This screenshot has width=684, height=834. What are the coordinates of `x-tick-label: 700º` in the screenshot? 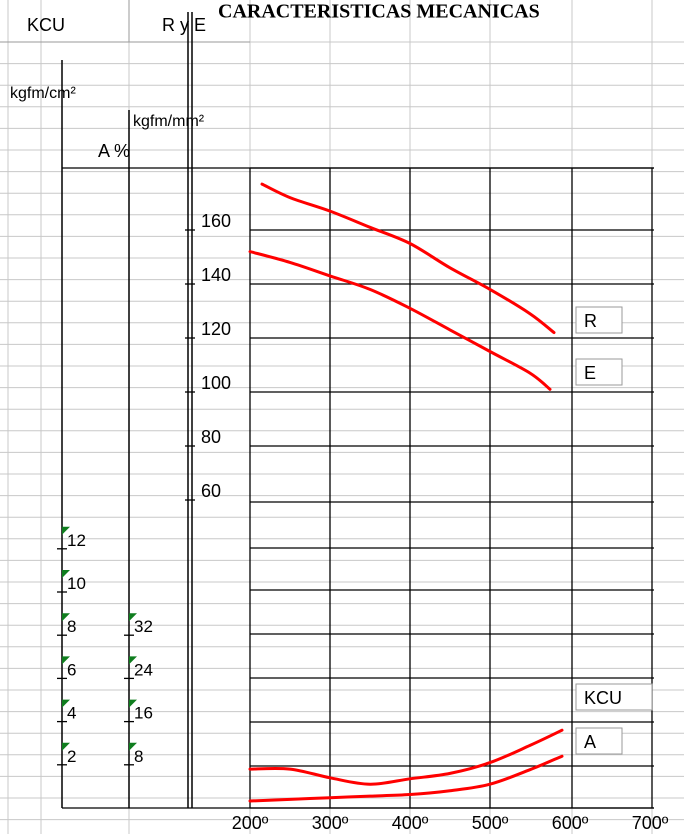 It's located at (650, 823).